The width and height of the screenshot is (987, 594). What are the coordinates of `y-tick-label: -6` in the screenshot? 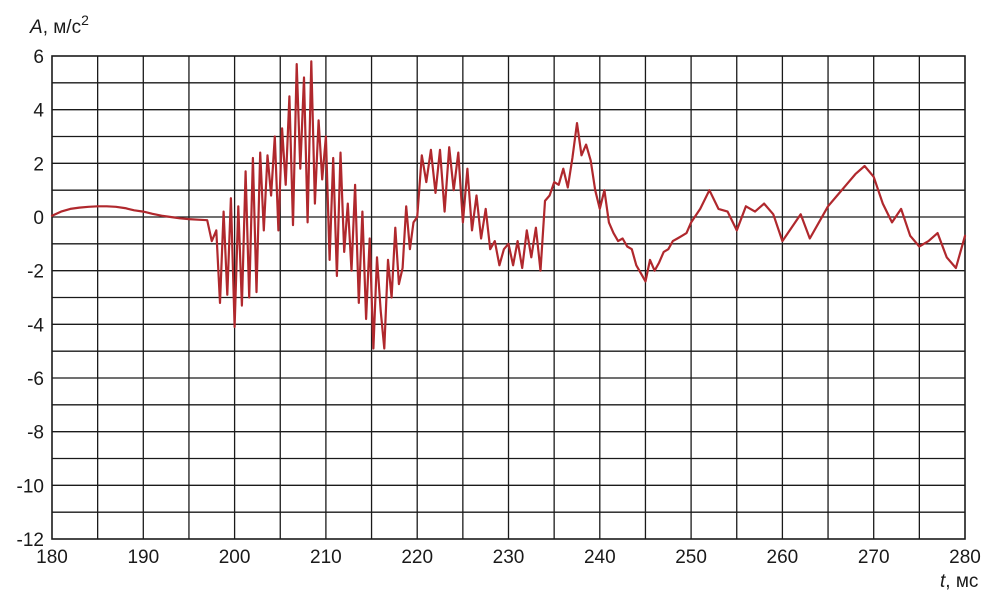 It's located at (35, 379).